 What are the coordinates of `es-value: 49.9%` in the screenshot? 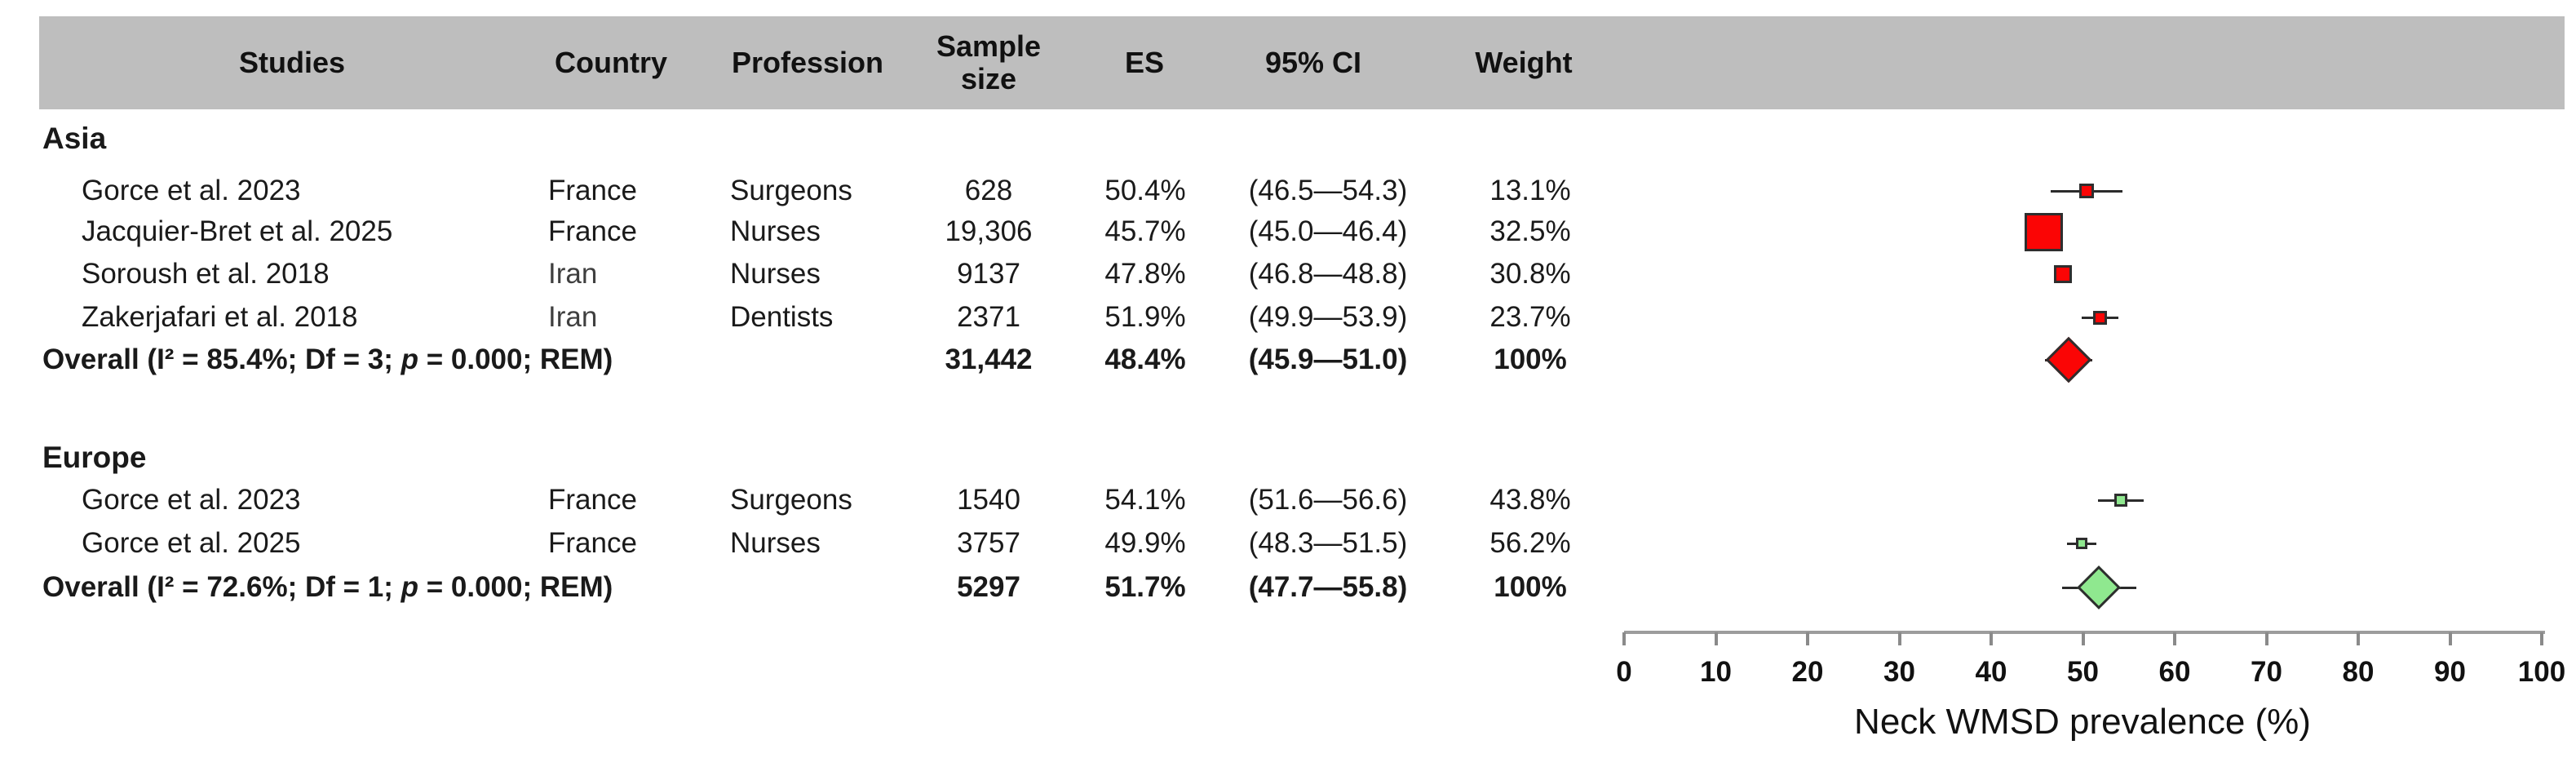 It's located at (1145, 543).